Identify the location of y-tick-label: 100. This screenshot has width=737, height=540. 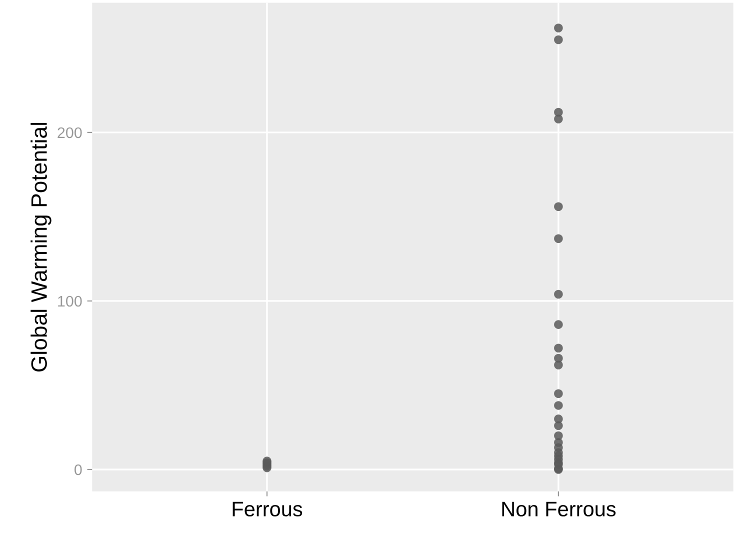
(70, 301).